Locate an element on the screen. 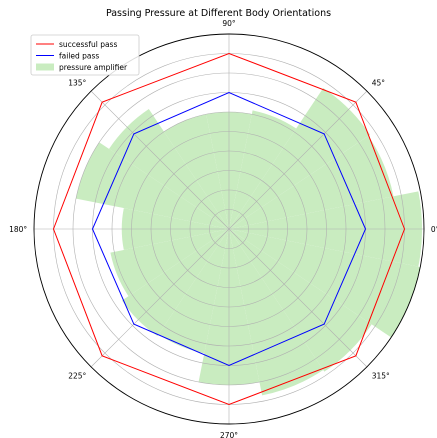 The image size is (437, 438). theta-tick-label: 315° is located at coordinates (381, 376).